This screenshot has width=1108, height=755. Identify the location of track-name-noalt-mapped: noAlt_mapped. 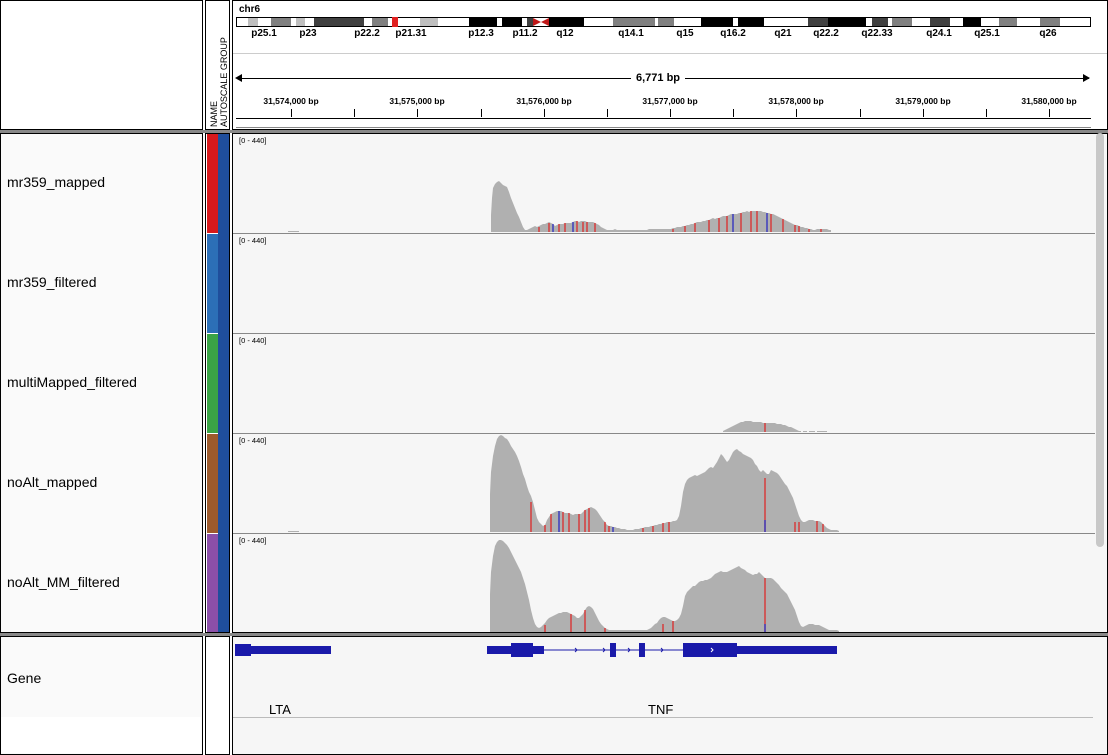
(52, 482).